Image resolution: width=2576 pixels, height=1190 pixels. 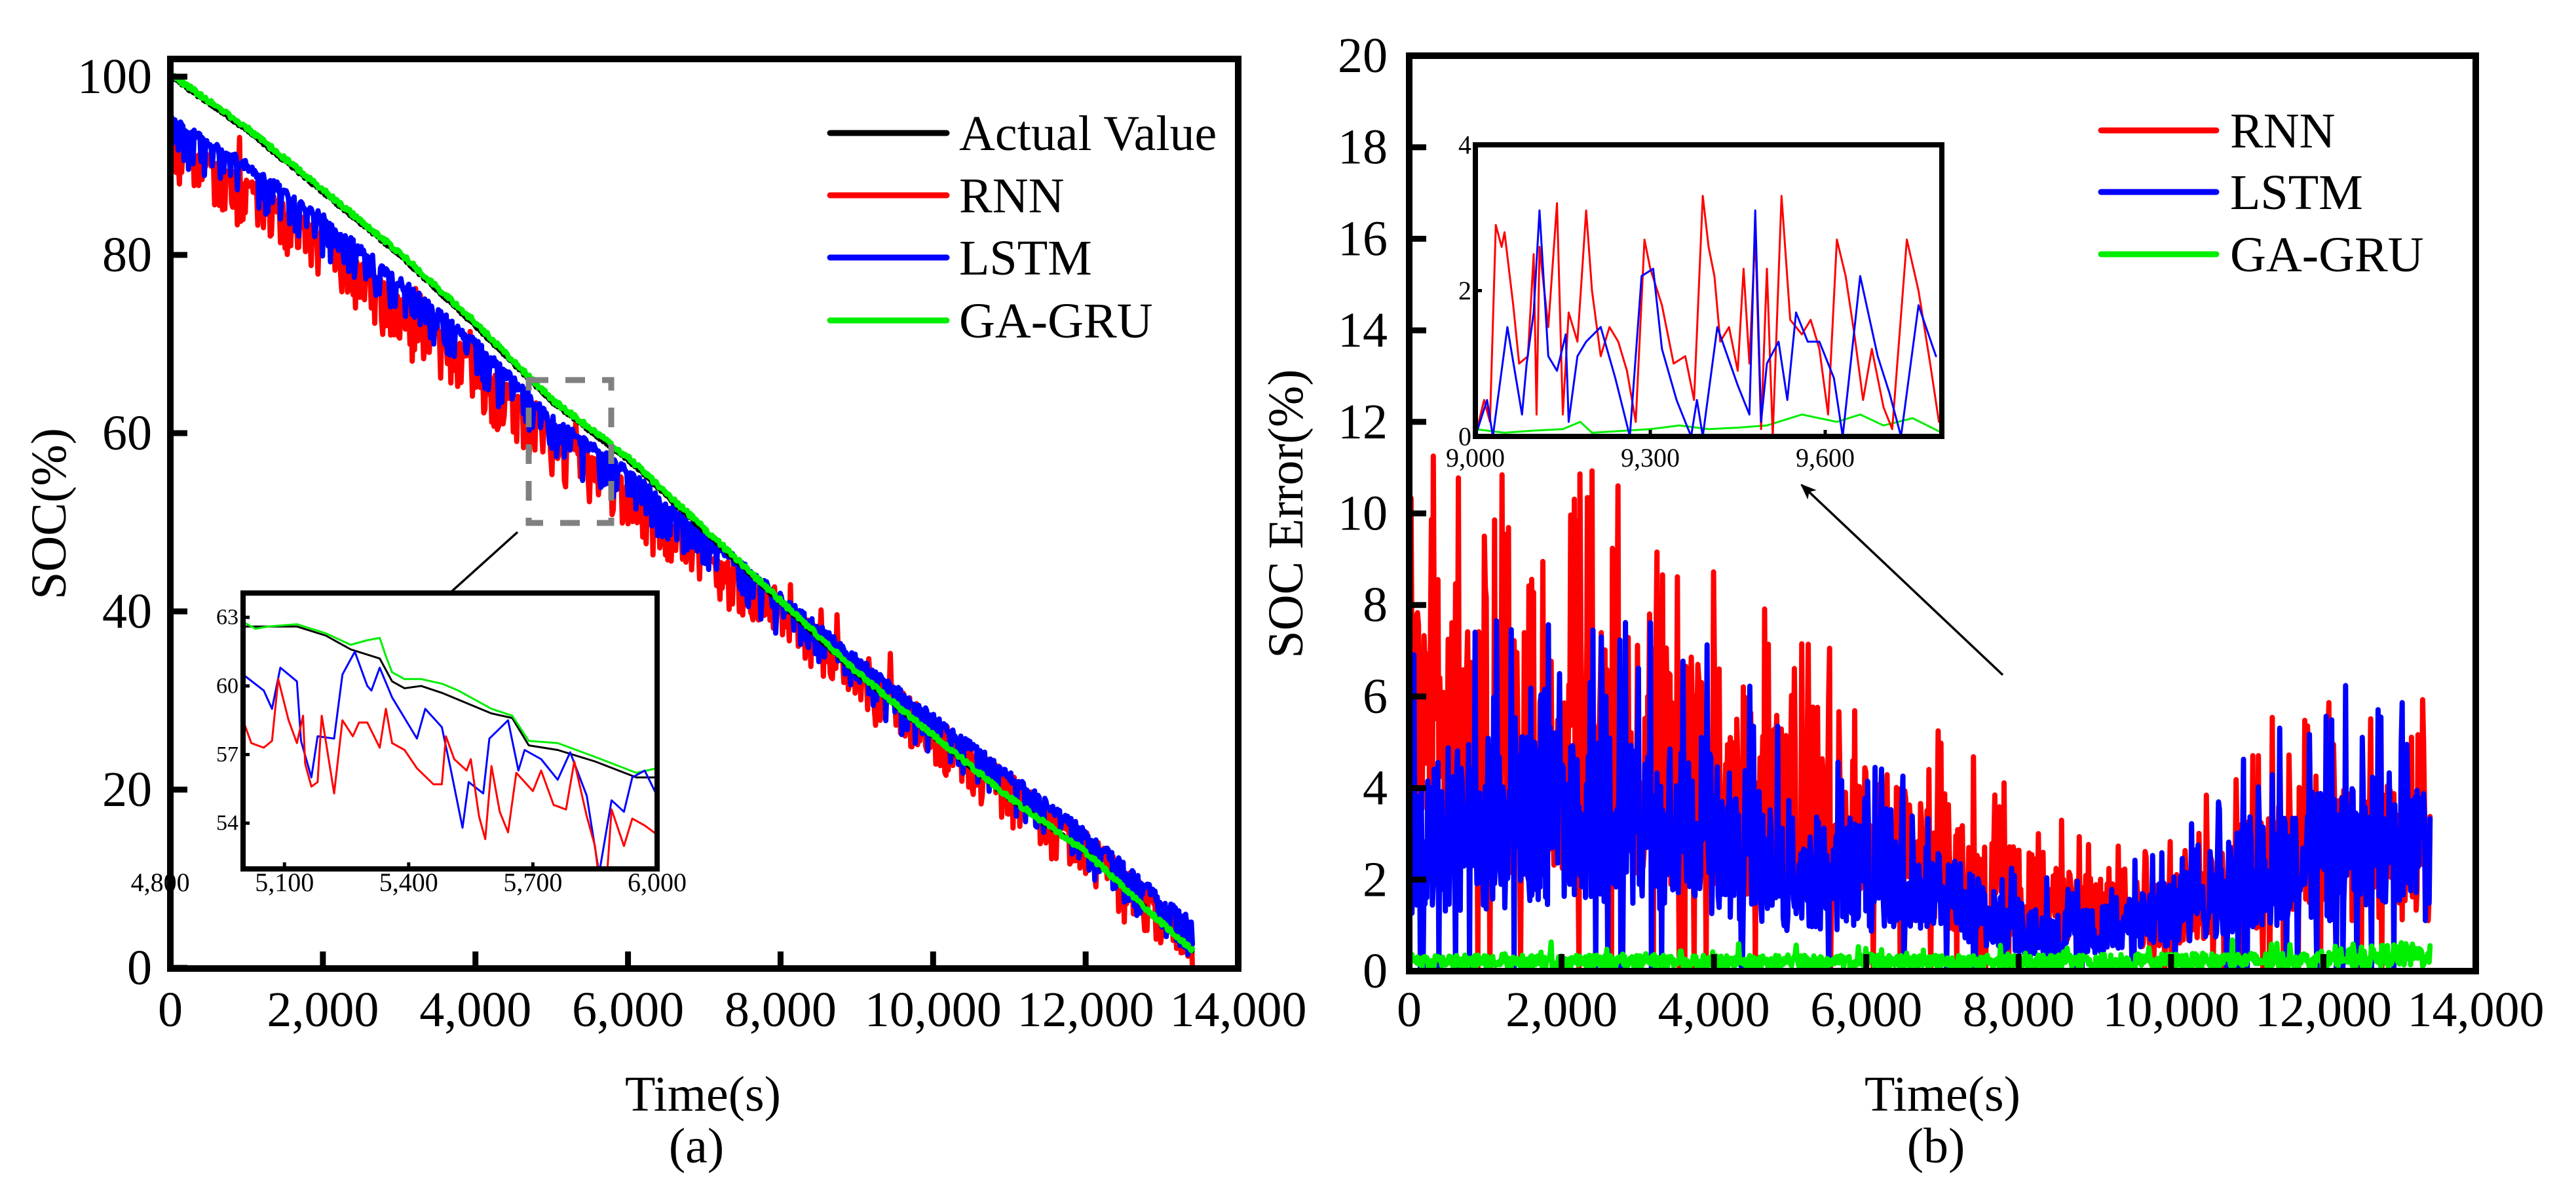 What do you see at coordinates (2019, 1009) in the screenshot?
I see `panel-b-x-tick-label: 8,000` at bounding box center [2019, 1009].